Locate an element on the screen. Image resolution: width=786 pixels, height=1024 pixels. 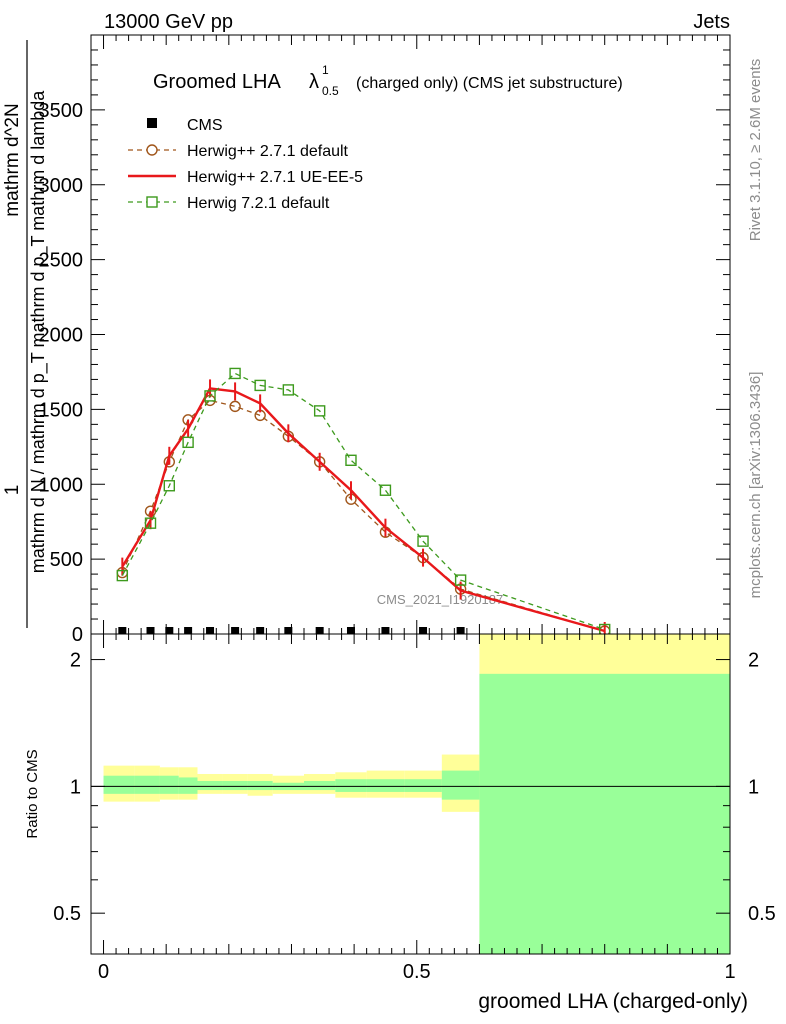
watermark: CMS_2021_I1920187 is located at coordinates (440, 599).